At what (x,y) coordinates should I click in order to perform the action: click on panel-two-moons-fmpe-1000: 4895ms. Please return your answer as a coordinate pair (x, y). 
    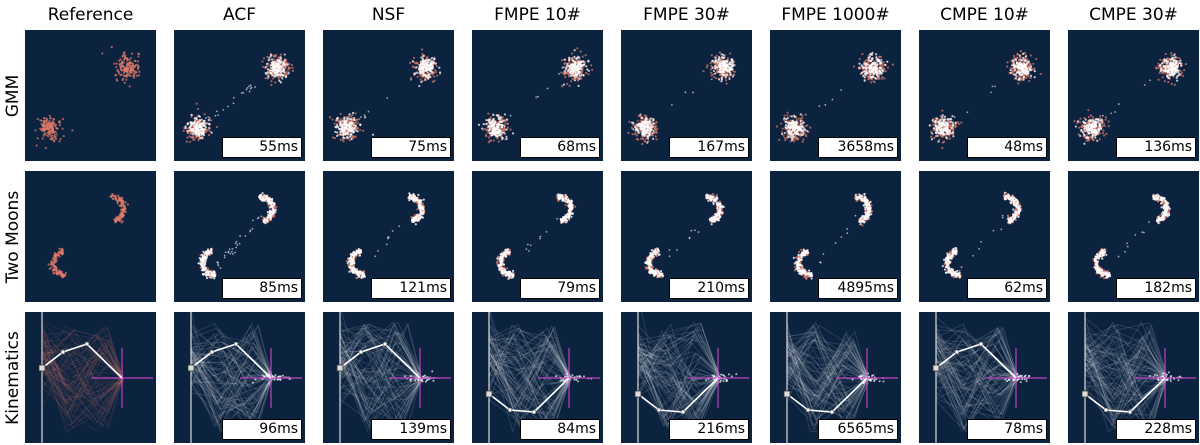
    Looking at the image, I should click on (835, 236).